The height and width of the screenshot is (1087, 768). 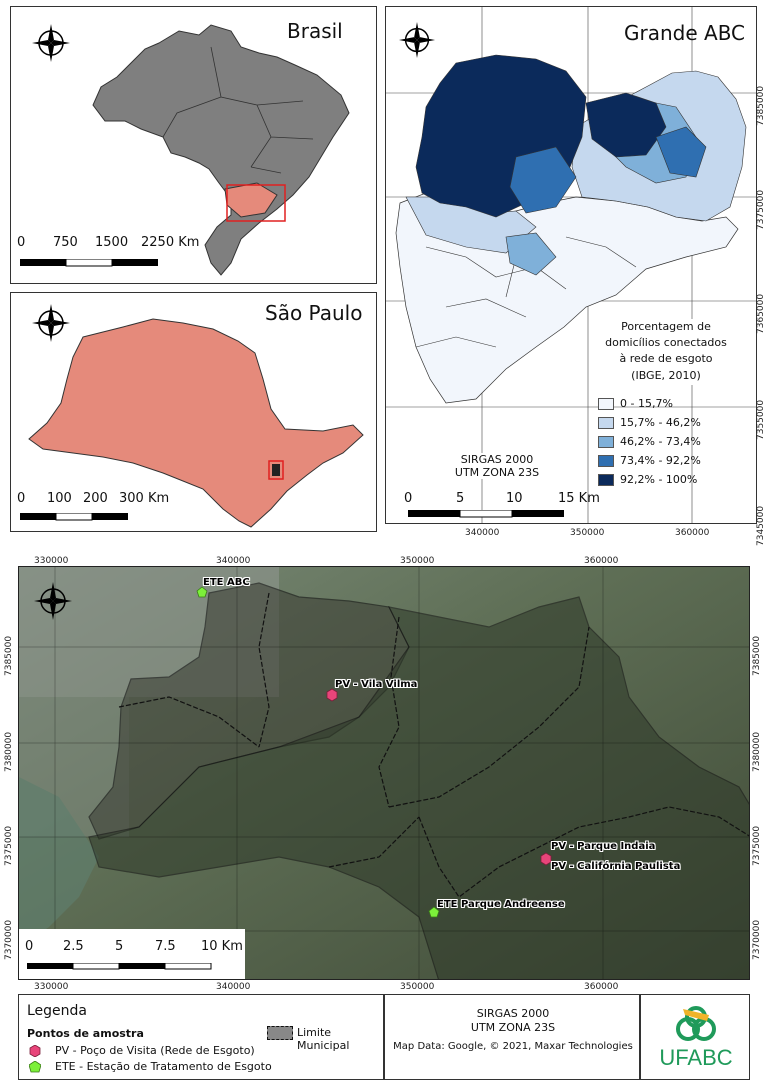 What do you see at coordinates (434, 912) in the screenshot?
I see `ete-parque-andreense-marker` at bounding box center [434, 912].